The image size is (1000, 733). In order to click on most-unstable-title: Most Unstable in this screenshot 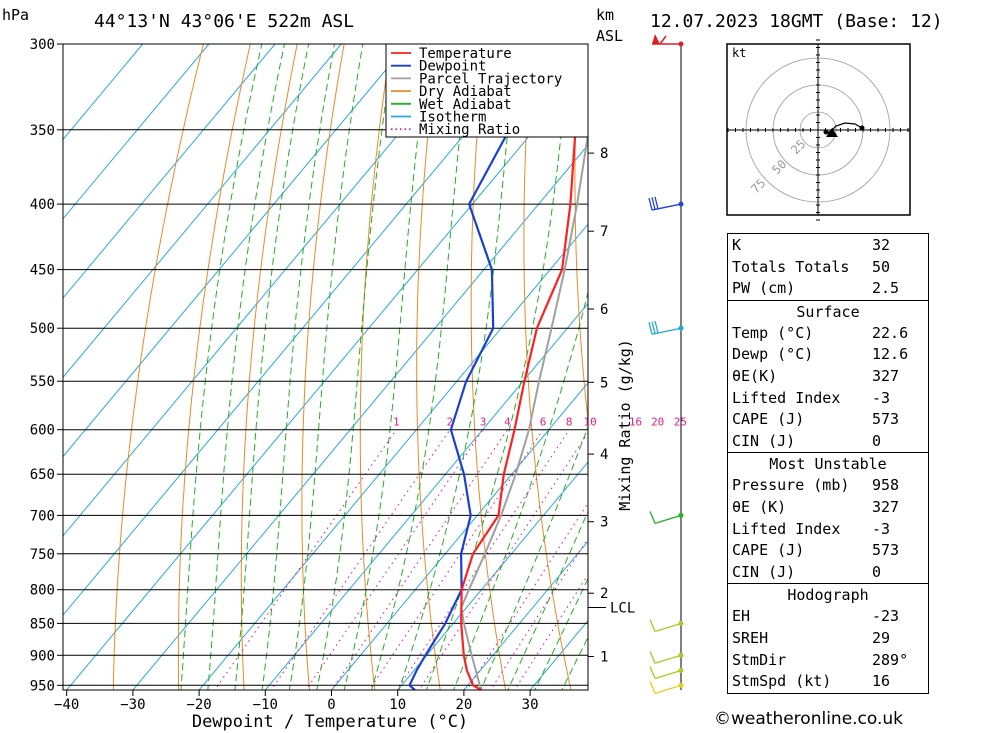, I will do `click(828, 464)`.